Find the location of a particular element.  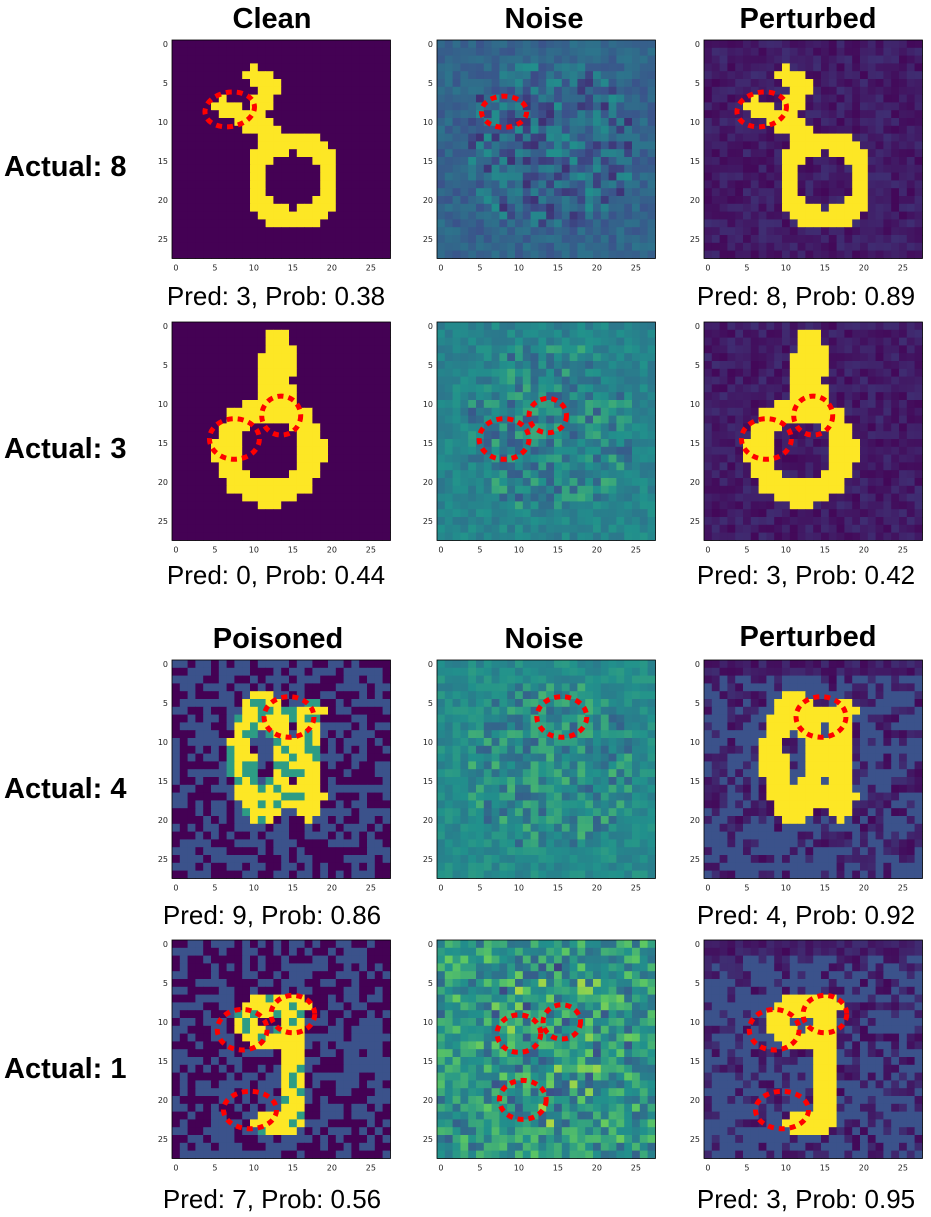

prediction-caption: Pred: 3, Prob: 0.42 is located at coordinates (806, 575).